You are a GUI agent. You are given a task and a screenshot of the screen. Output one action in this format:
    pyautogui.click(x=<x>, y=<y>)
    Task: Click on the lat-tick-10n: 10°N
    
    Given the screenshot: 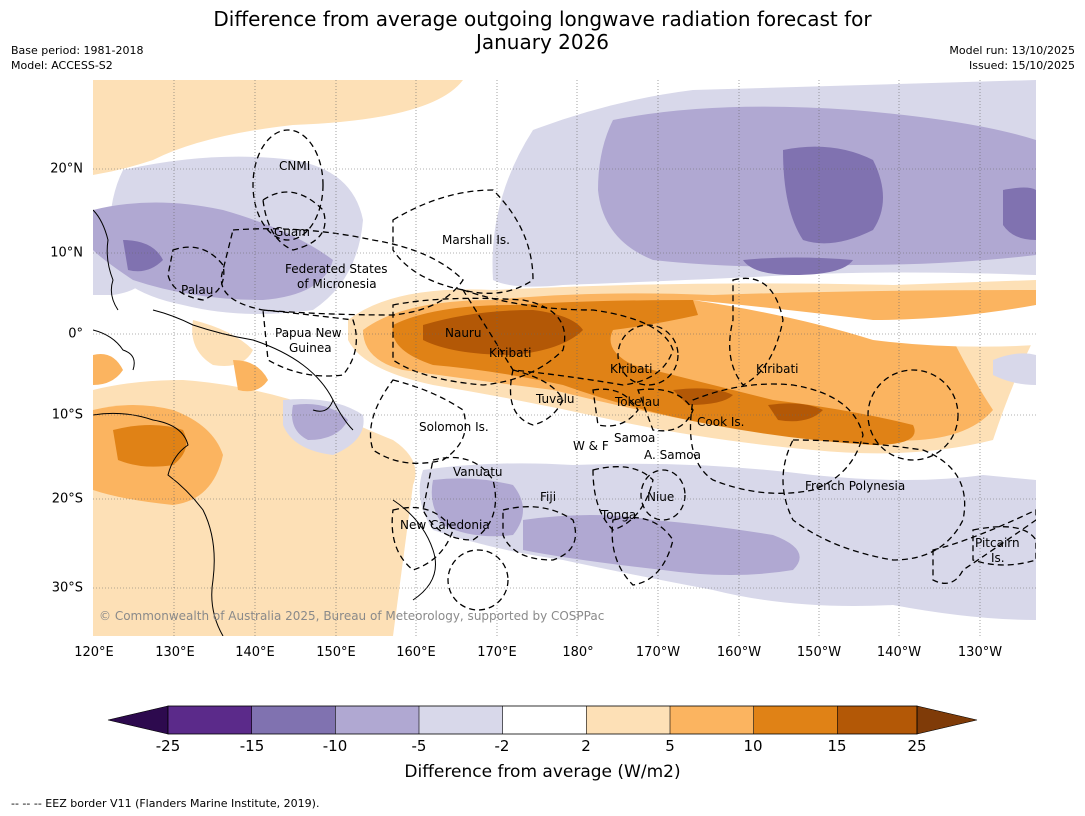 What is the action you would take?
    pyautogui.click(x=66, y=253)
    